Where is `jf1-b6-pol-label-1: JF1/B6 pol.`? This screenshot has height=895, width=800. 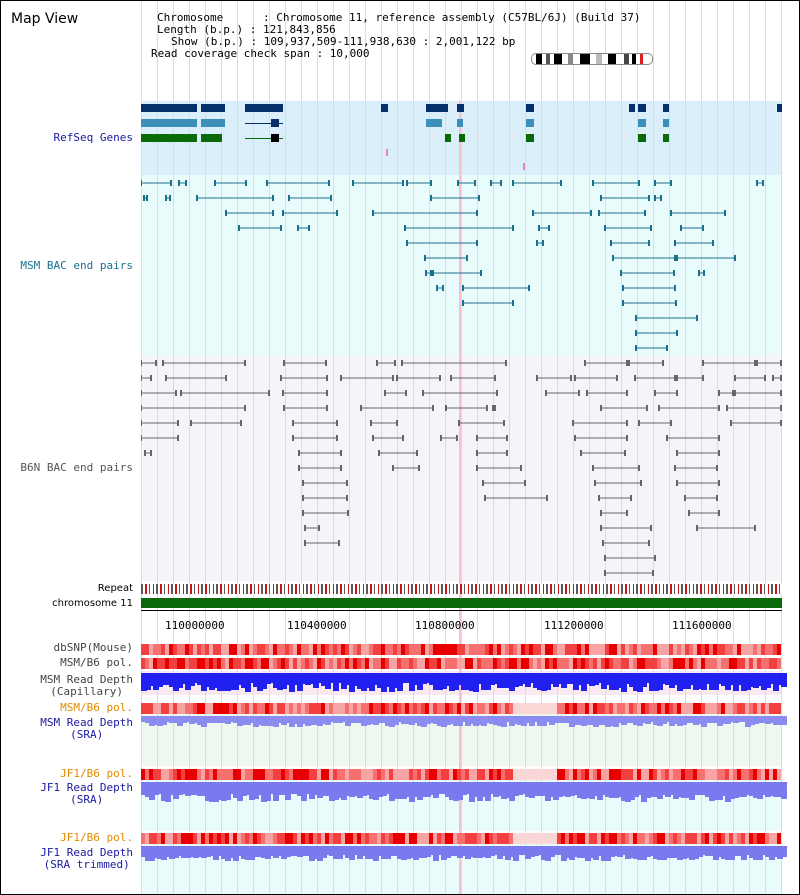 jf1-b6-pol-label-1: JF1/B6 pol. is located at coordinates (96, 773).